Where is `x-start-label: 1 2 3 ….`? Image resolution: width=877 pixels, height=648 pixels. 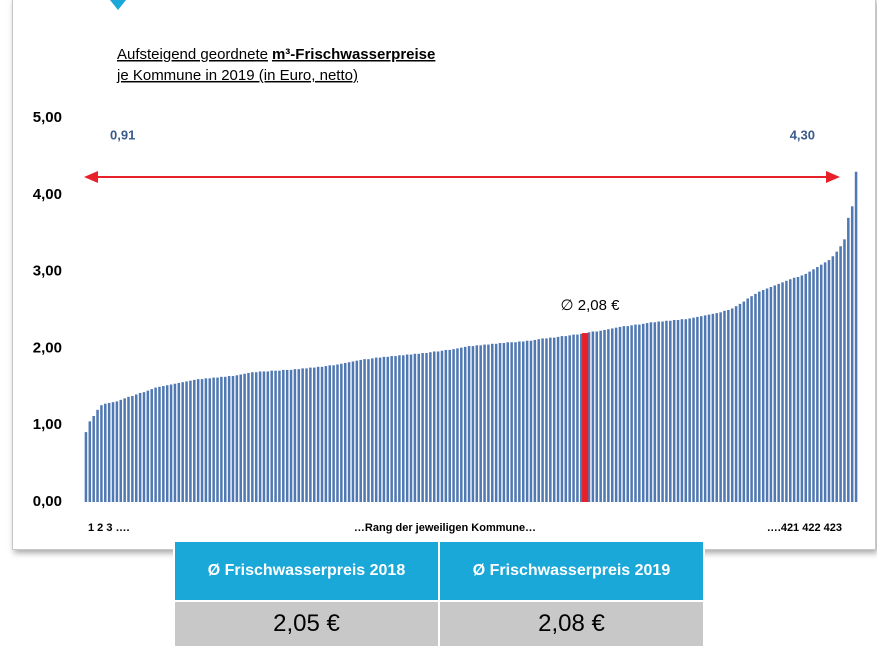
x-start-label: 1 2 3 …. is located at coordinates (109, 528).